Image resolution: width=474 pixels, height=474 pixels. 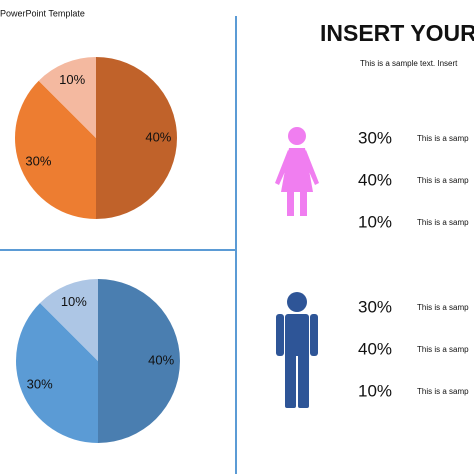 What do you see at coordinates (397, 33) in the screenshot?
I see `heading: INSERT YOUR` at bounding box center [397, 33].